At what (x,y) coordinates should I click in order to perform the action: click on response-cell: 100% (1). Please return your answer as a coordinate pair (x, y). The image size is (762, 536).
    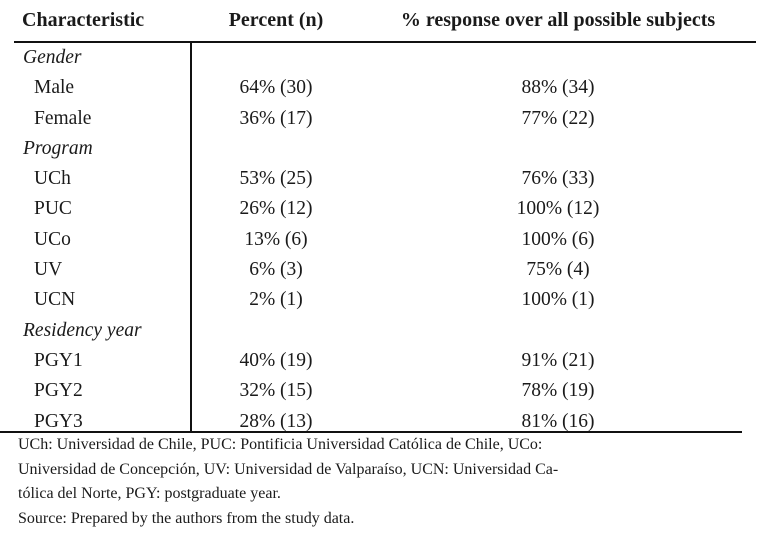
    Looking at the image, I should click on (558, 300).